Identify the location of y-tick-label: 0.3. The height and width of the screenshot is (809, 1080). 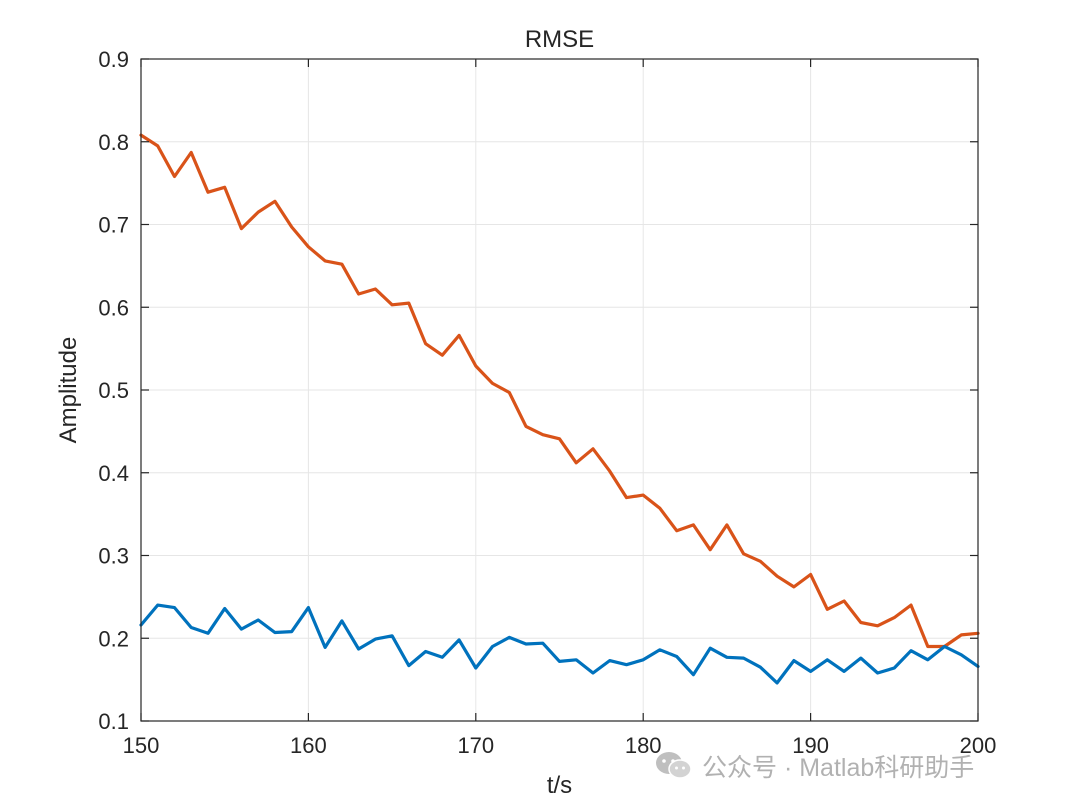
(113, 556).